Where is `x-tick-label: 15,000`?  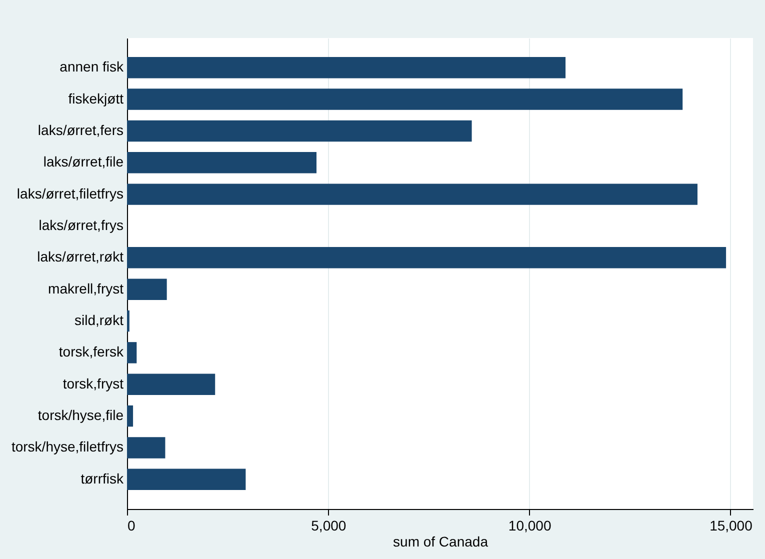 x-tick-label: 15,000 is located at coordinates (731, 526).